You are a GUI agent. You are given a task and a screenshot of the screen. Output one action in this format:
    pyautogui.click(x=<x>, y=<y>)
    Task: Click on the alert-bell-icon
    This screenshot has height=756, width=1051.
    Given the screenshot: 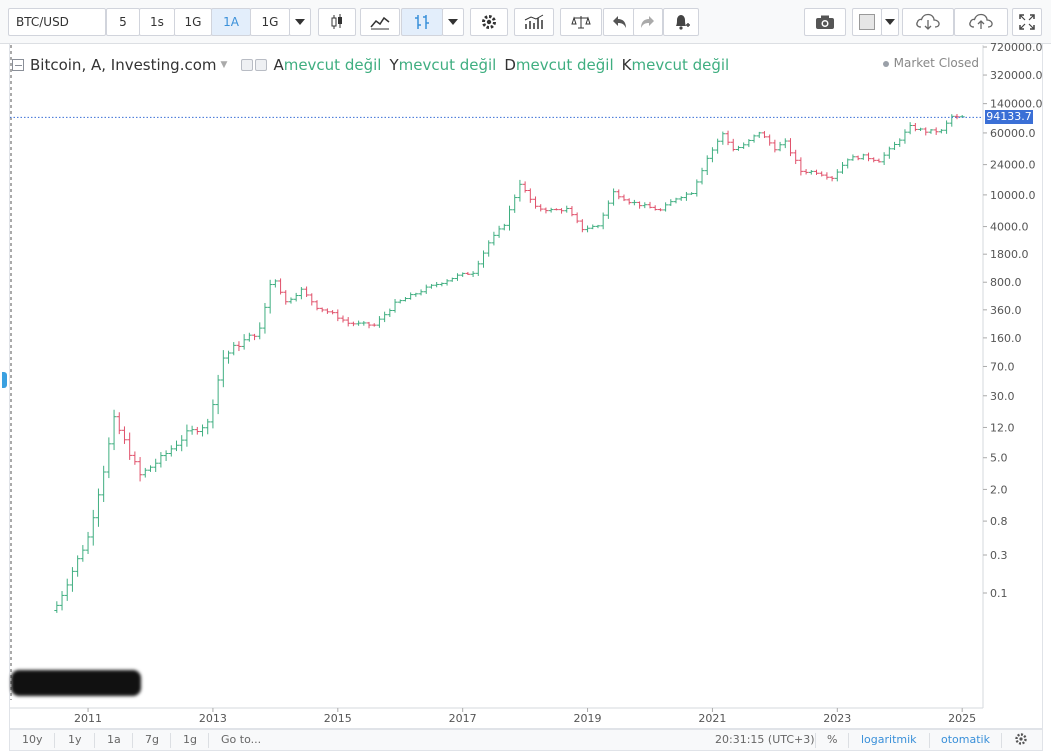 What is the action you would take?
    pyautogui.click(x=683, y=22)
    